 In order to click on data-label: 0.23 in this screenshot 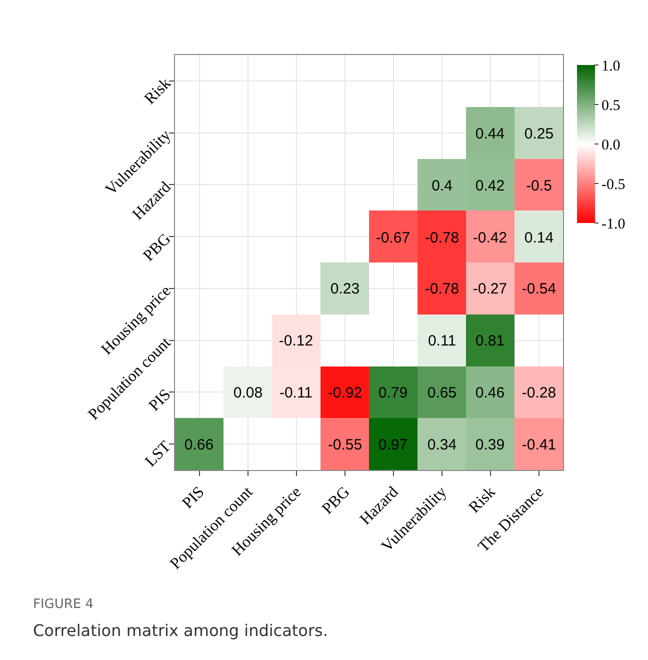, I will do `click(345, 289)`.